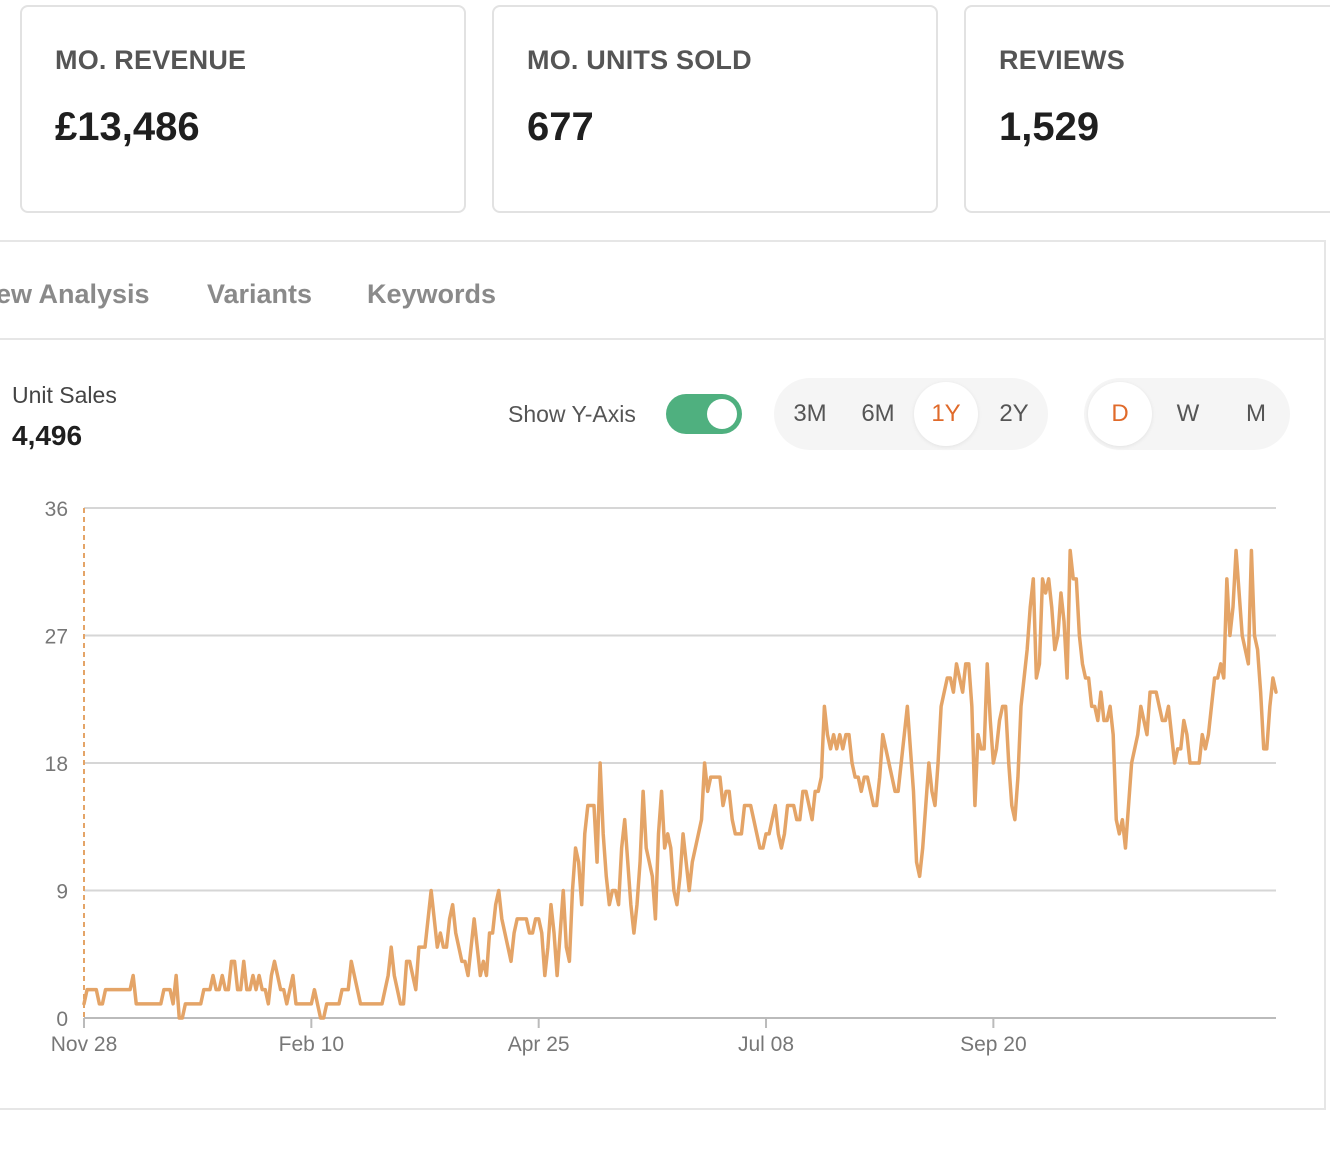  What do you see at coordinates (1120, 414) in the screenshot?
I see `granularity-day-button: D` at bounding box center [1120, 414].